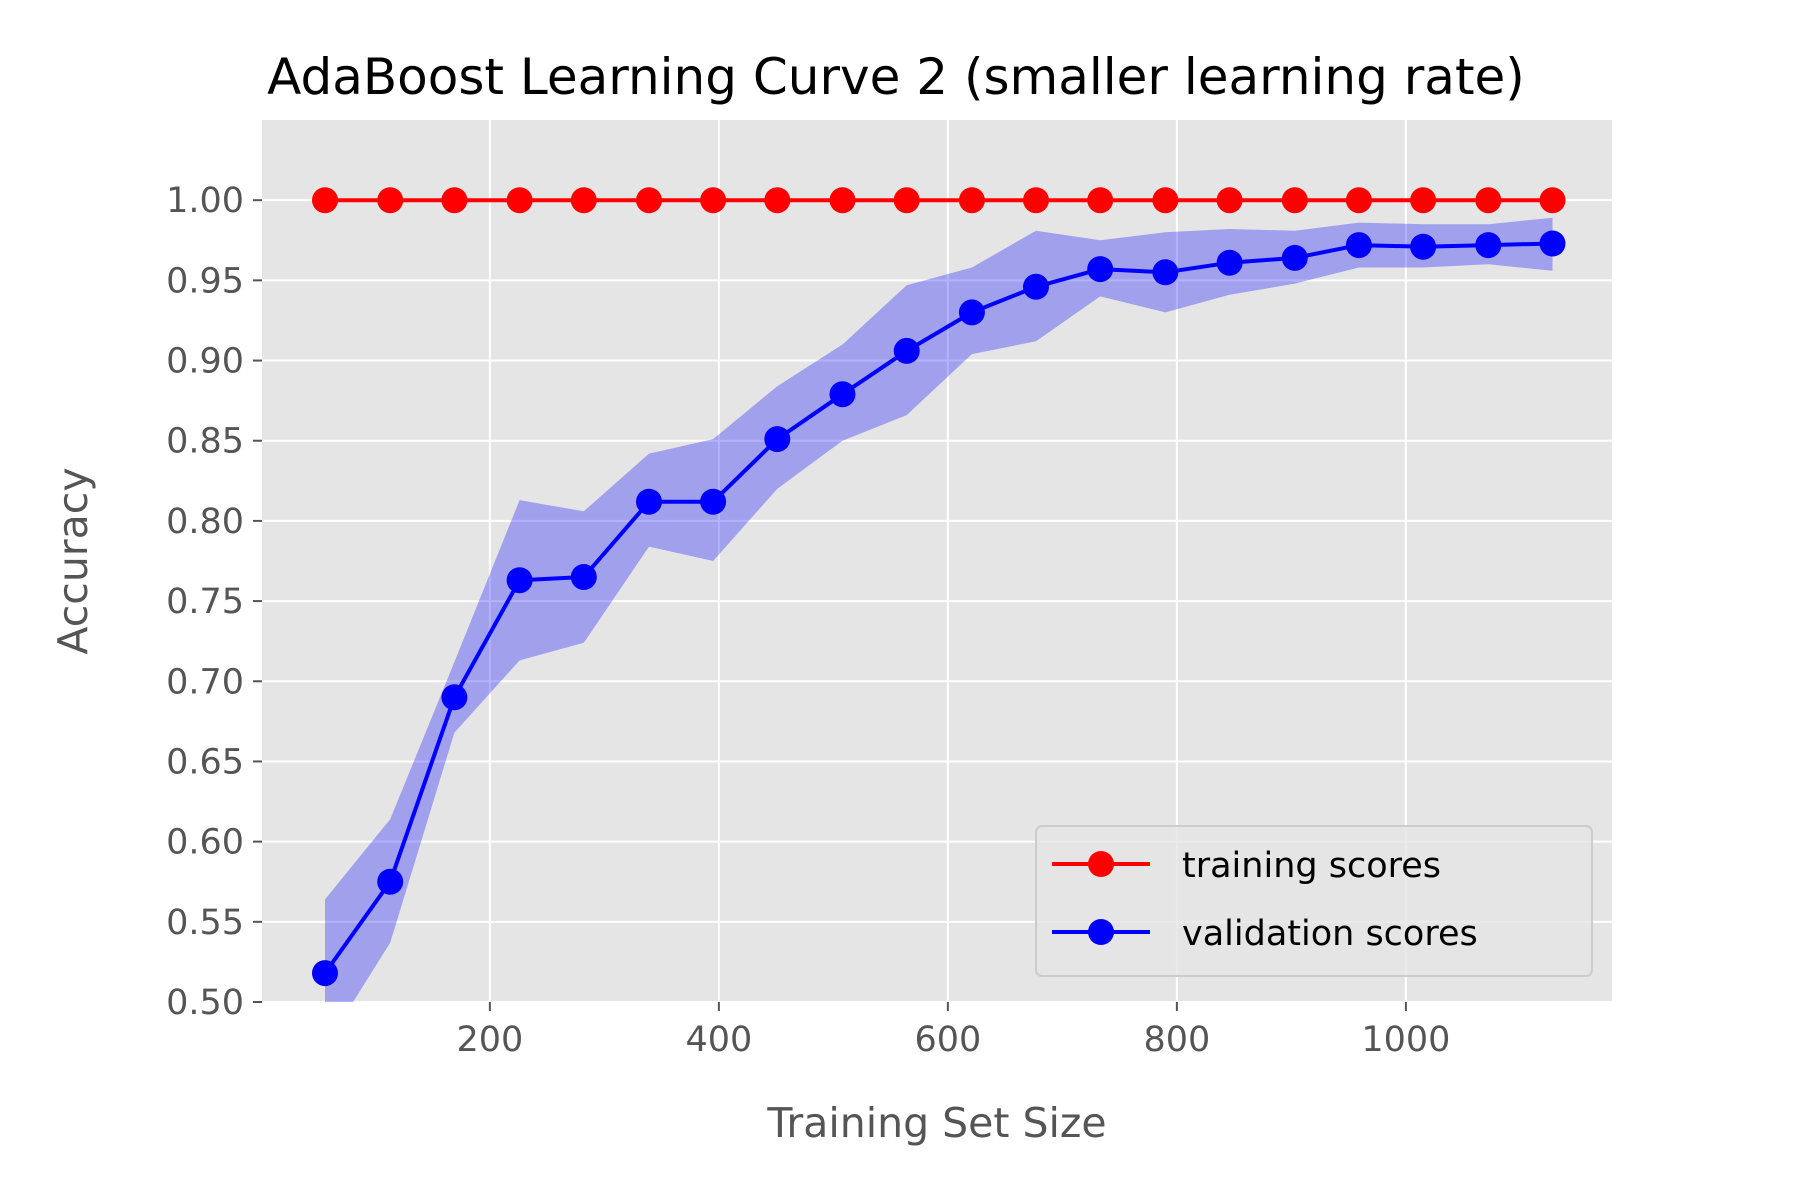 This screenshot has width=1800, height=1200. I want to click on y-axis-label: Accuracy, so click(73, 560).